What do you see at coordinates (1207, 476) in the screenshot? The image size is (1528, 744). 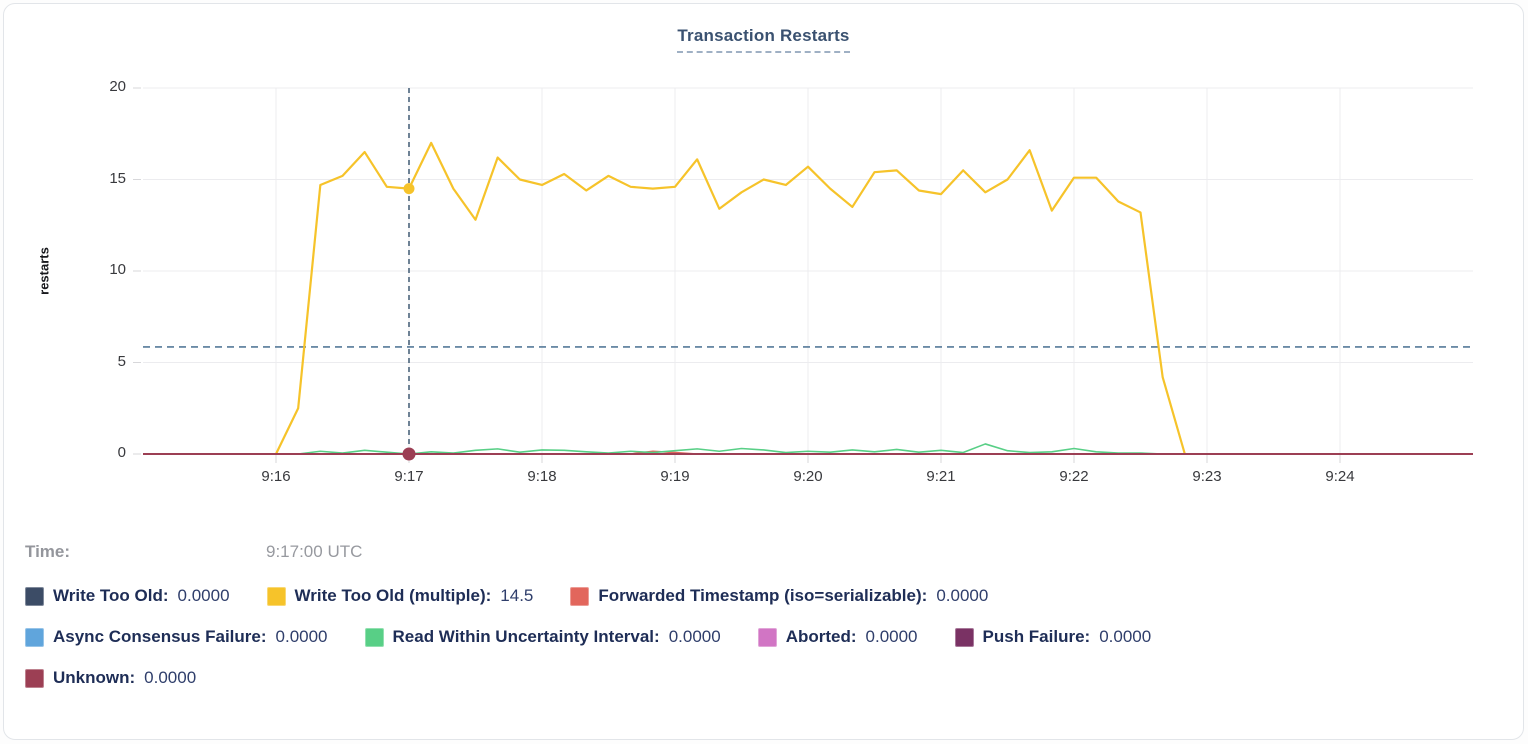 I see `x-tick-label: 9:23` at bounding box center [1207, 476].